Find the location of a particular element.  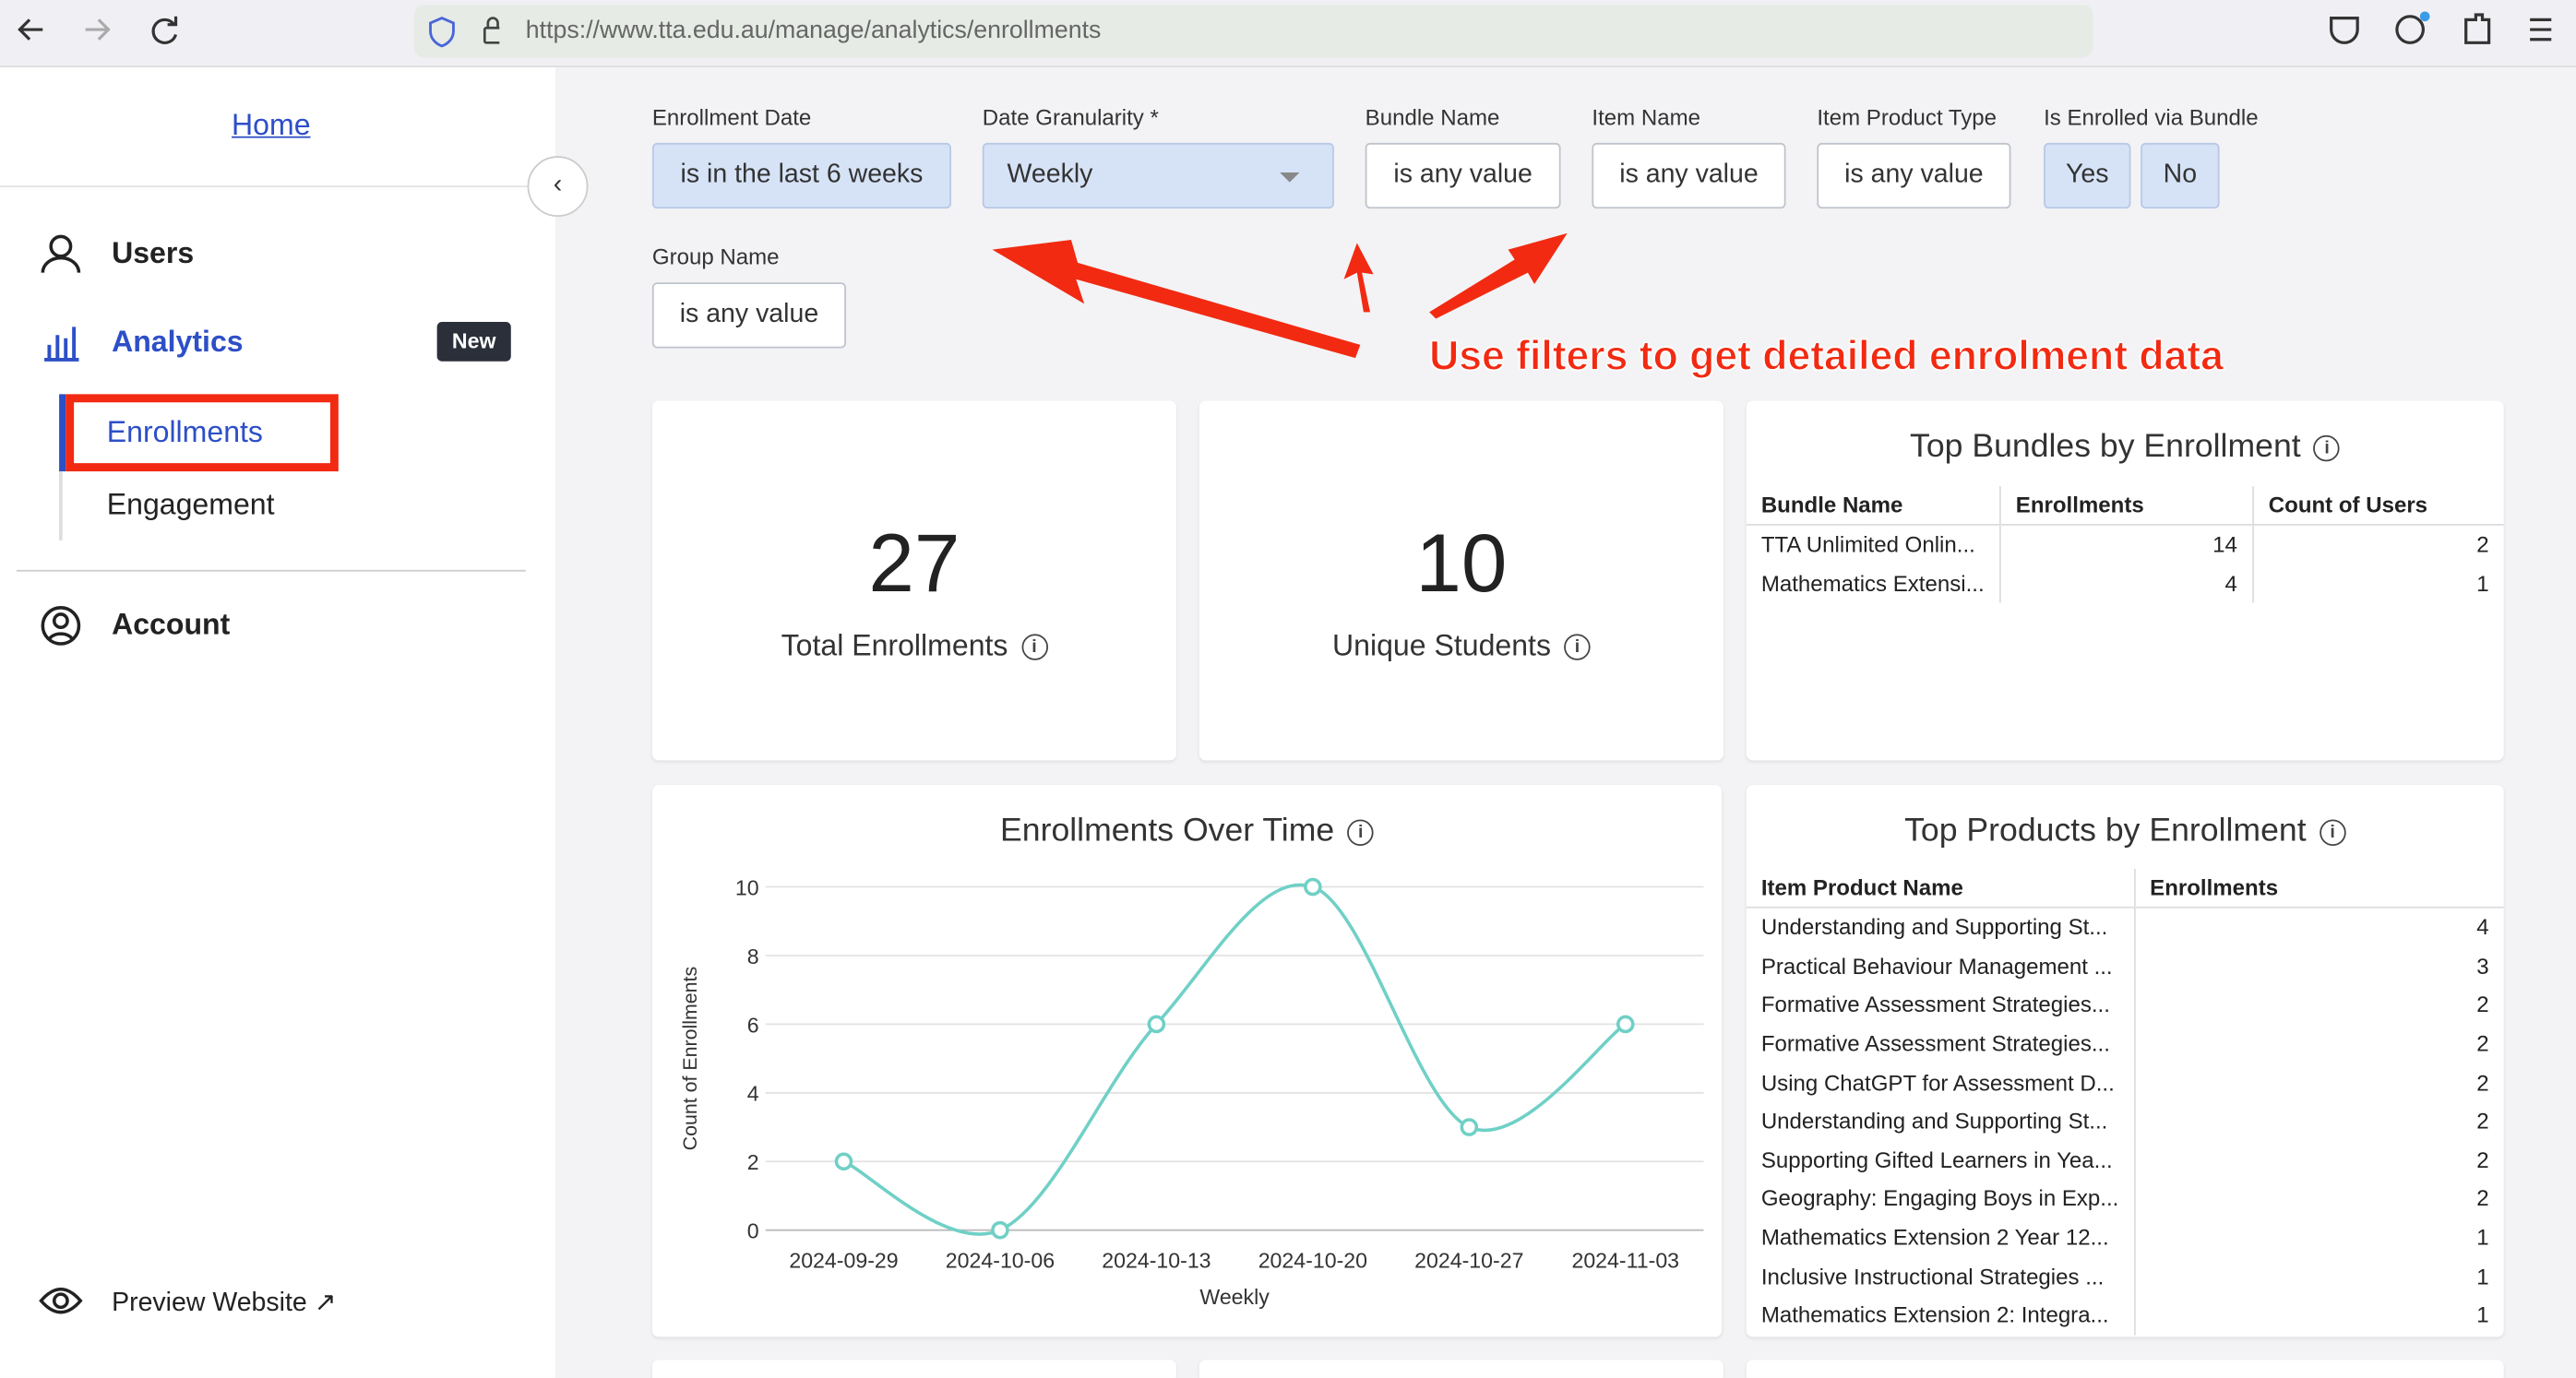

back-button is located at coordinates (30, 29).